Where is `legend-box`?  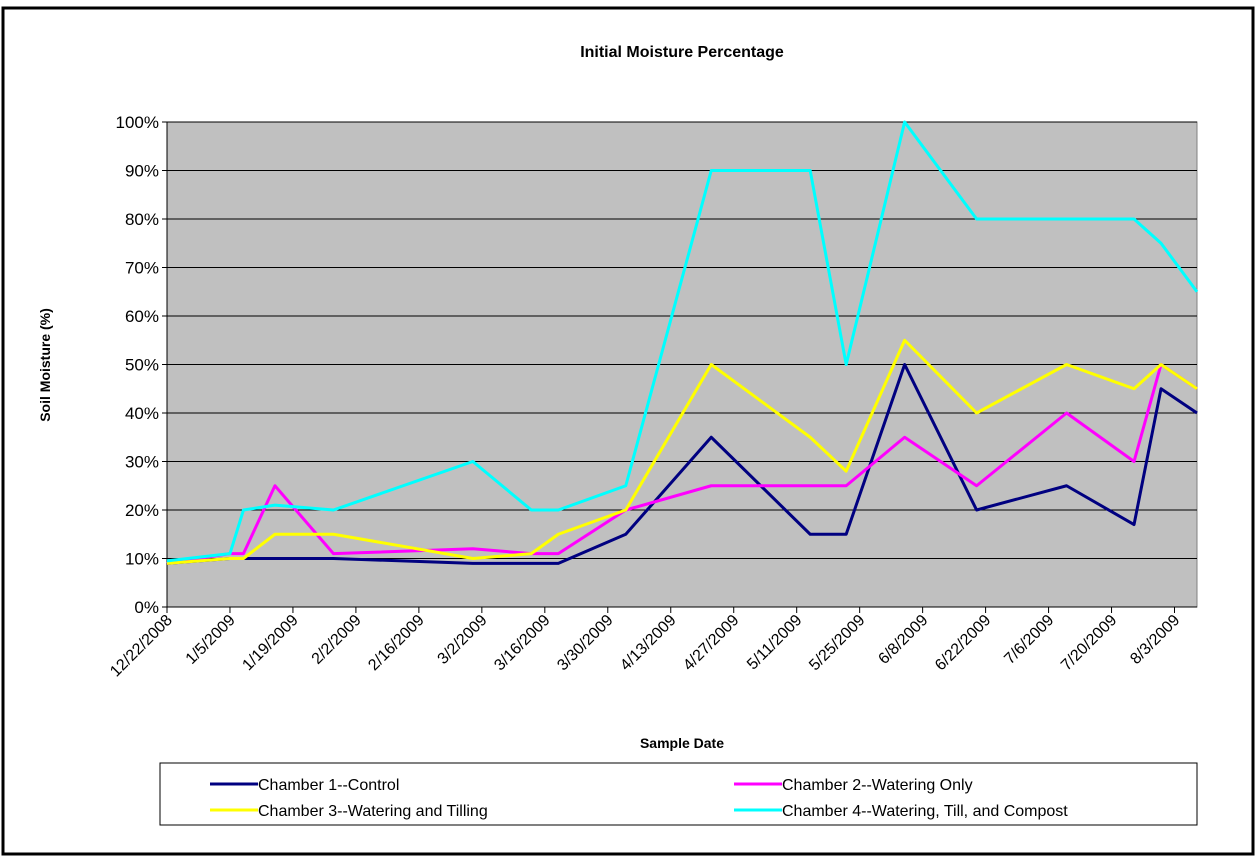
legend-box is located at coordinates (678, 794).